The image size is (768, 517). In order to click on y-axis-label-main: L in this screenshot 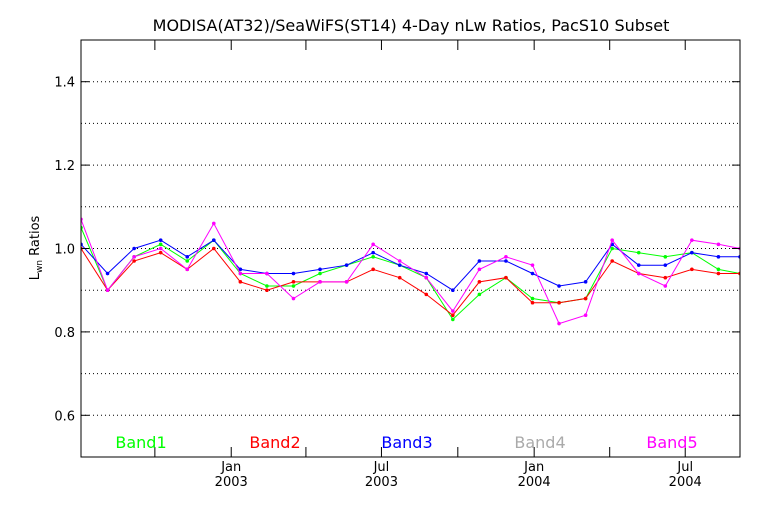, I will do `click(35, 276)`.